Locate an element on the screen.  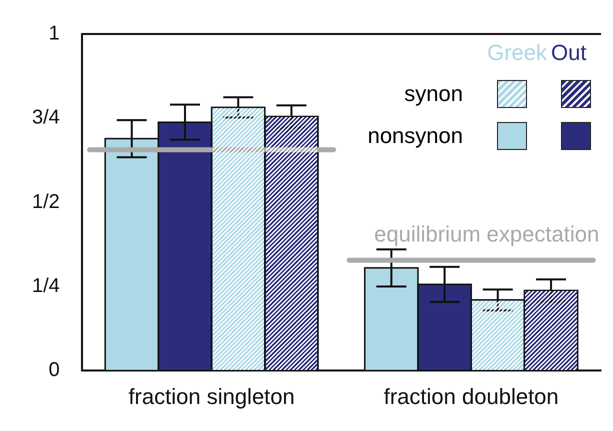
annotation: Greek is located at coordinates (517, 53).